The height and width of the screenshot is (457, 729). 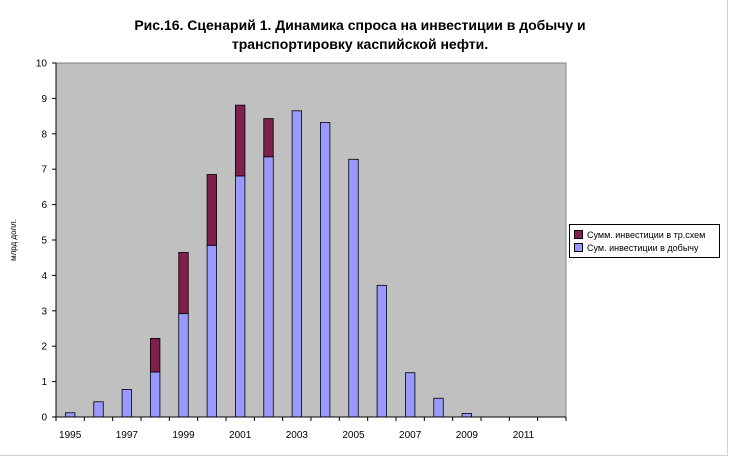 I want to click on x-axis: 1995 1997 1999 2001 2003 2005 2007 2009 2011, so click(x=311, y=428).